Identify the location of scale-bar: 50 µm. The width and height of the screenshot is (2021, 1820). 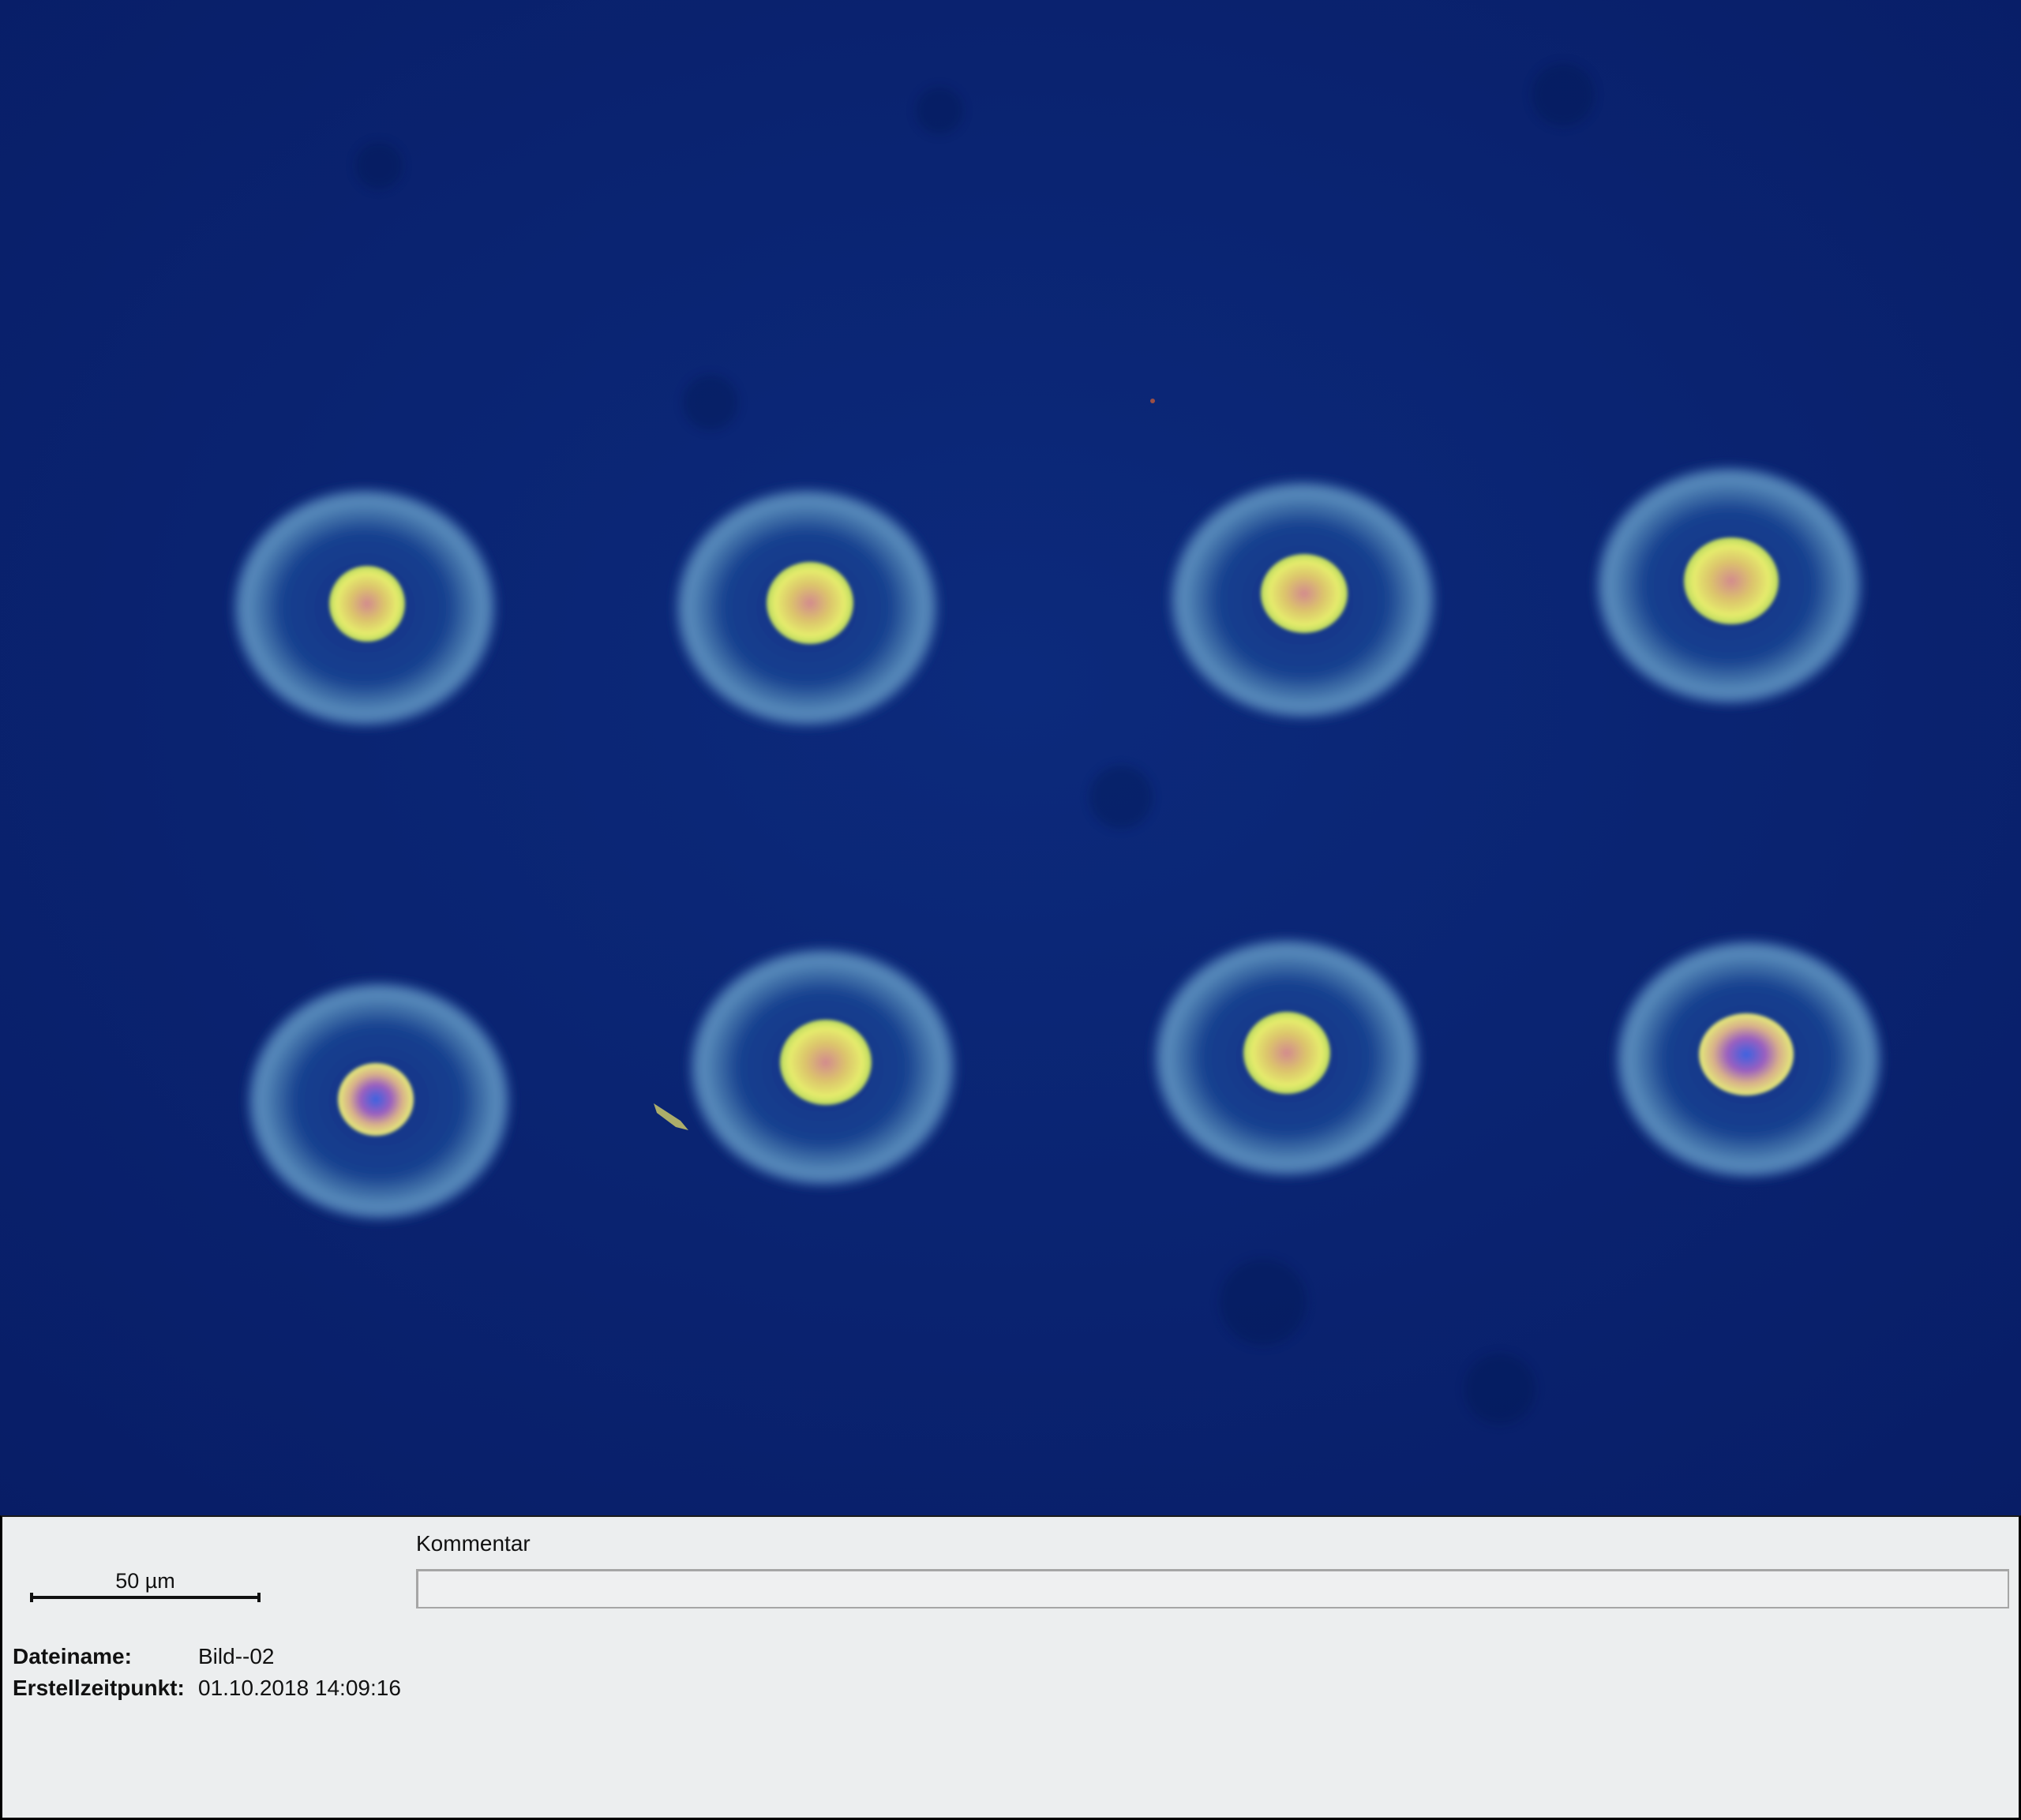
(145, 1585).